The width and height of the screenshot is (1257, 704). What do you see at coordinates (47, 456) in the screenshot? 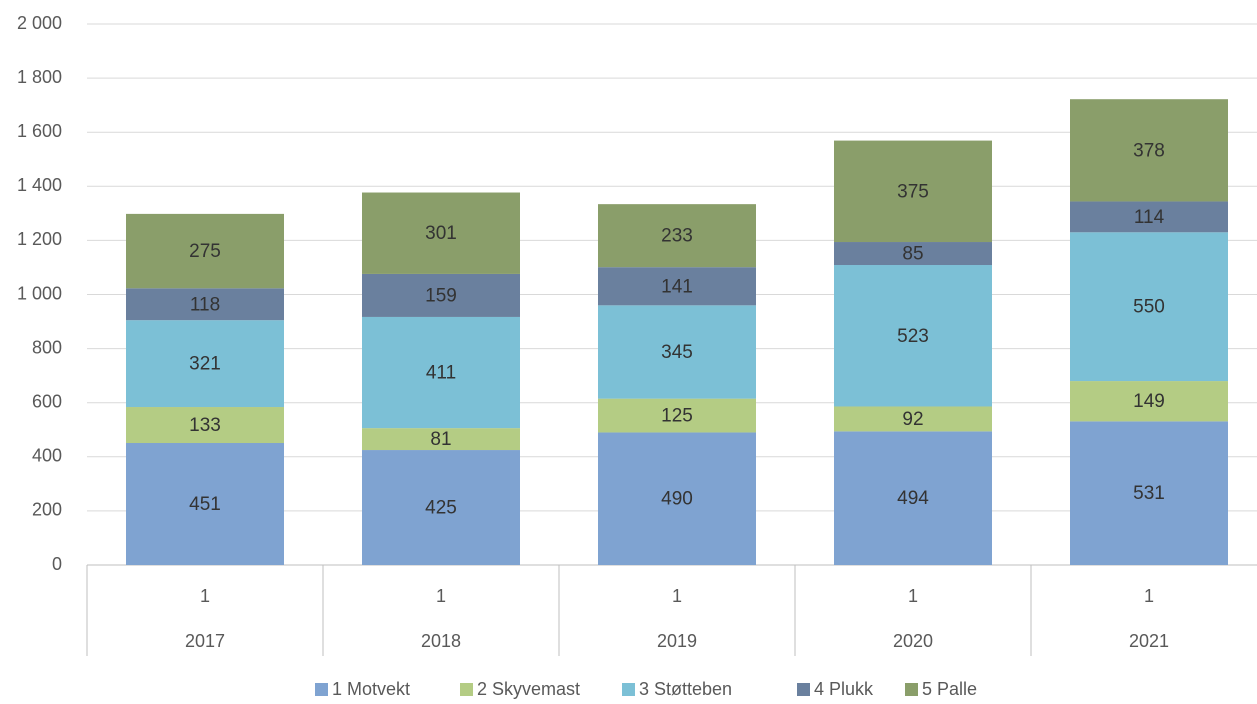
I see `y-tick-label: 400` at bounding box center [47, 456].